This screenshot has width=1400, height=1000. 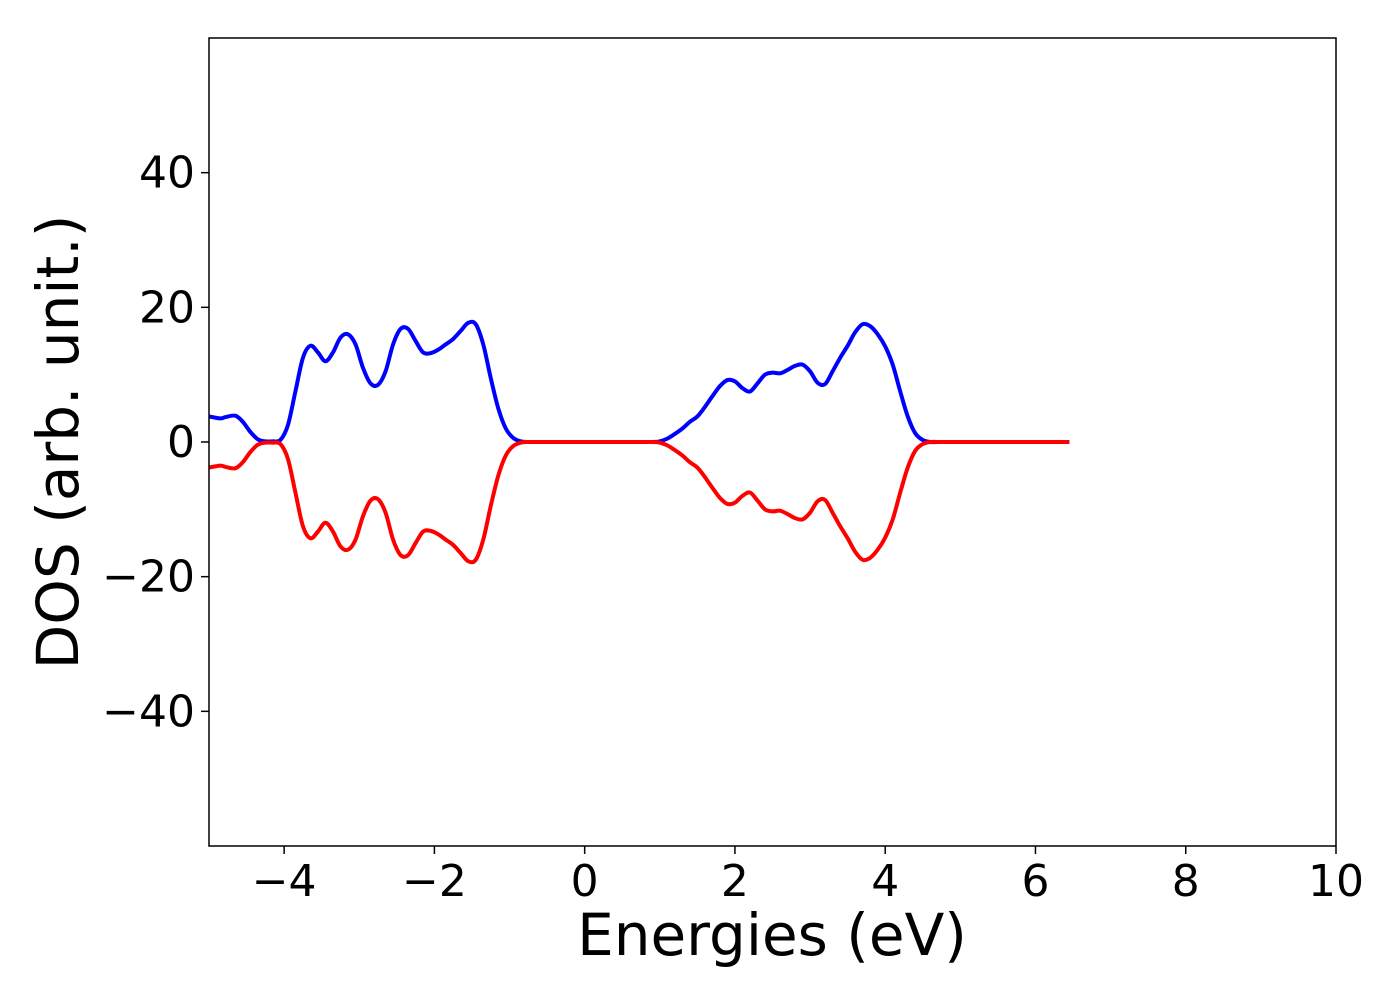 I want to click on y-tick-label: −40, so click(x=148, y=711).